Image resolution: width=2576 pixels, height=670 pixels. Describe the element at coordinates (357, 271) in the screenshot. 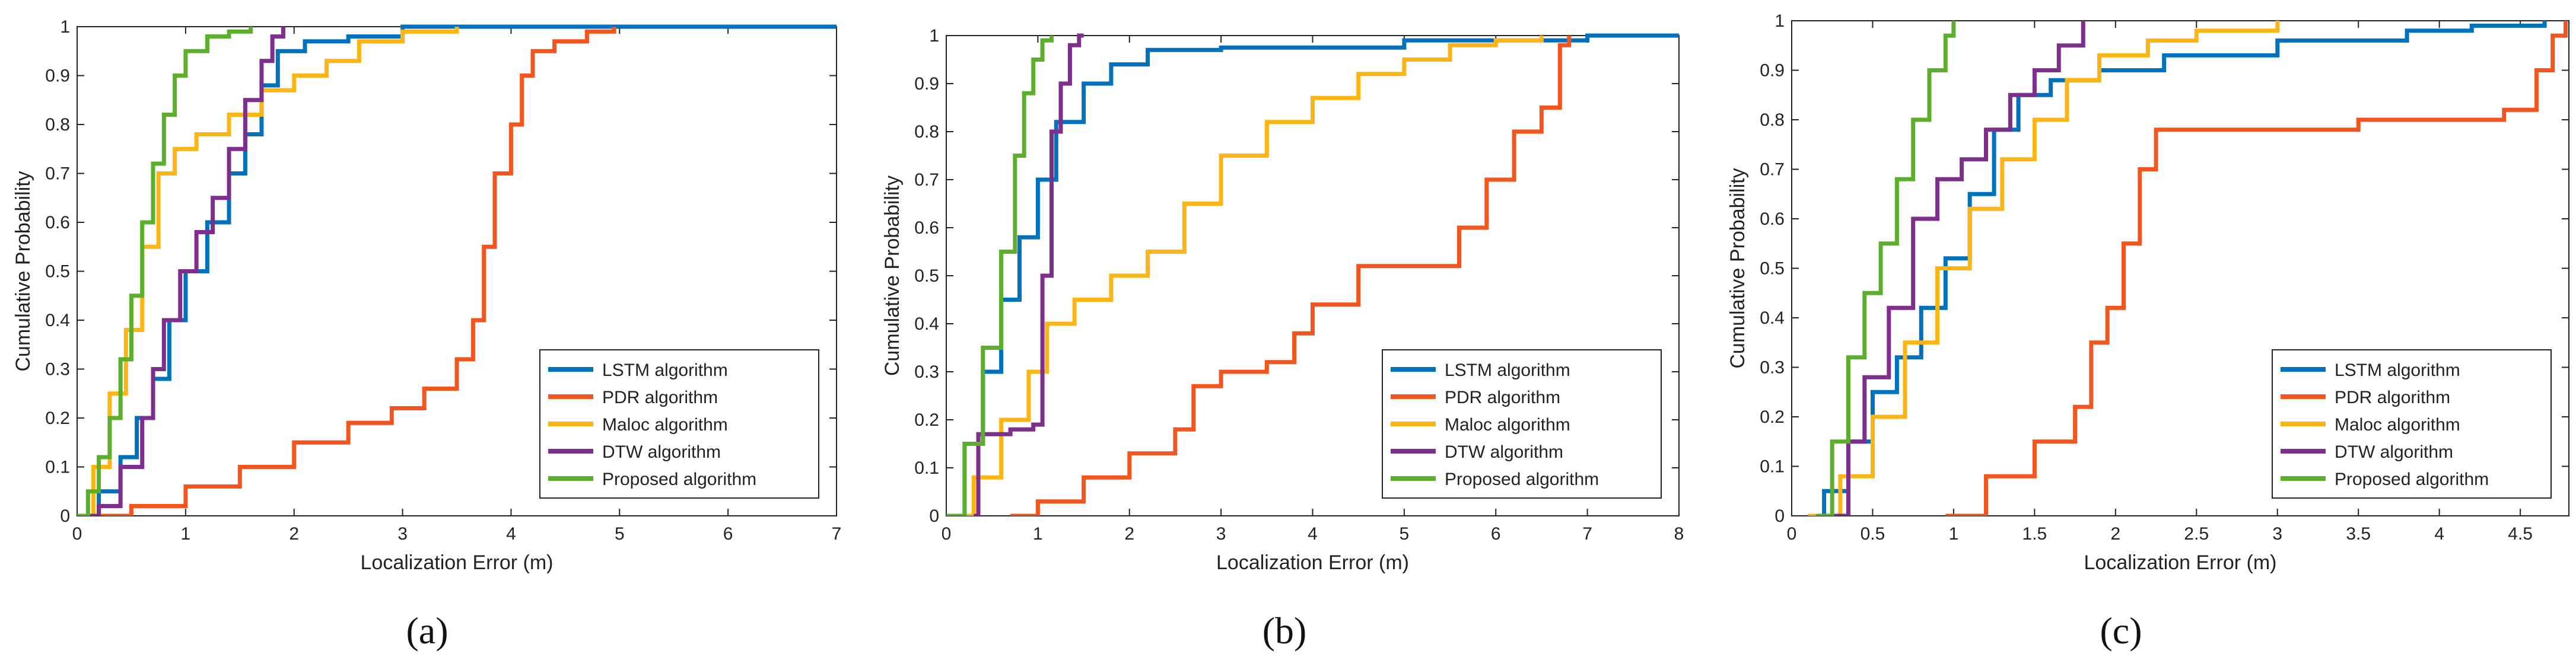

I see `series-line-pdr` at that location.